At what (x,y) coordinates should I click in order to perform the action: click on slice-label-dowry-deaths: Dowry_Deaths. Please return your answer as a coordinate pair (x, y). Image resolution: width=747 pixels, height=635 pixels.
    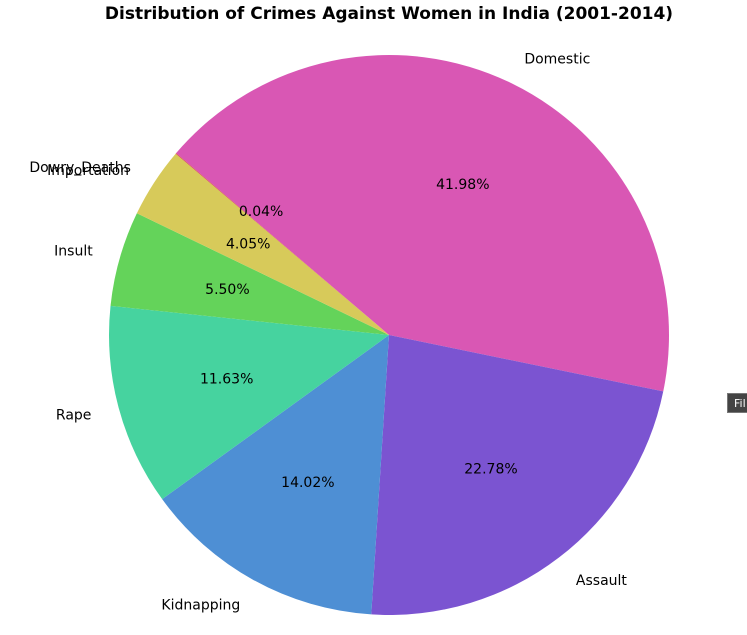
    Looking at the image, I should click on (79, 168).